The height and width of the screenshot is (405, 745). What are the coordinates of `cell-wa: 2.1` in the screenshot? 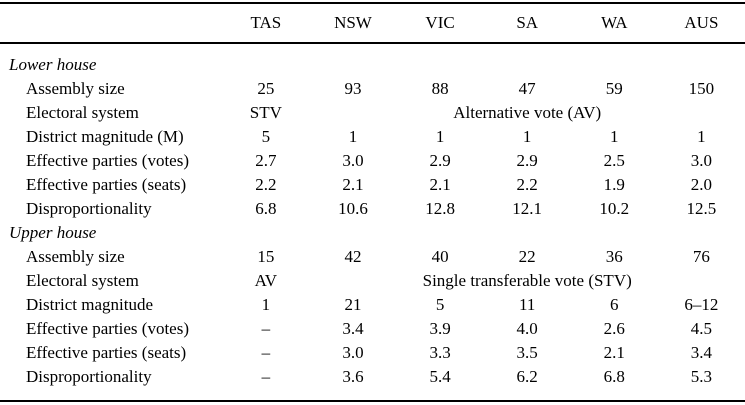 It's located at (614, 352).